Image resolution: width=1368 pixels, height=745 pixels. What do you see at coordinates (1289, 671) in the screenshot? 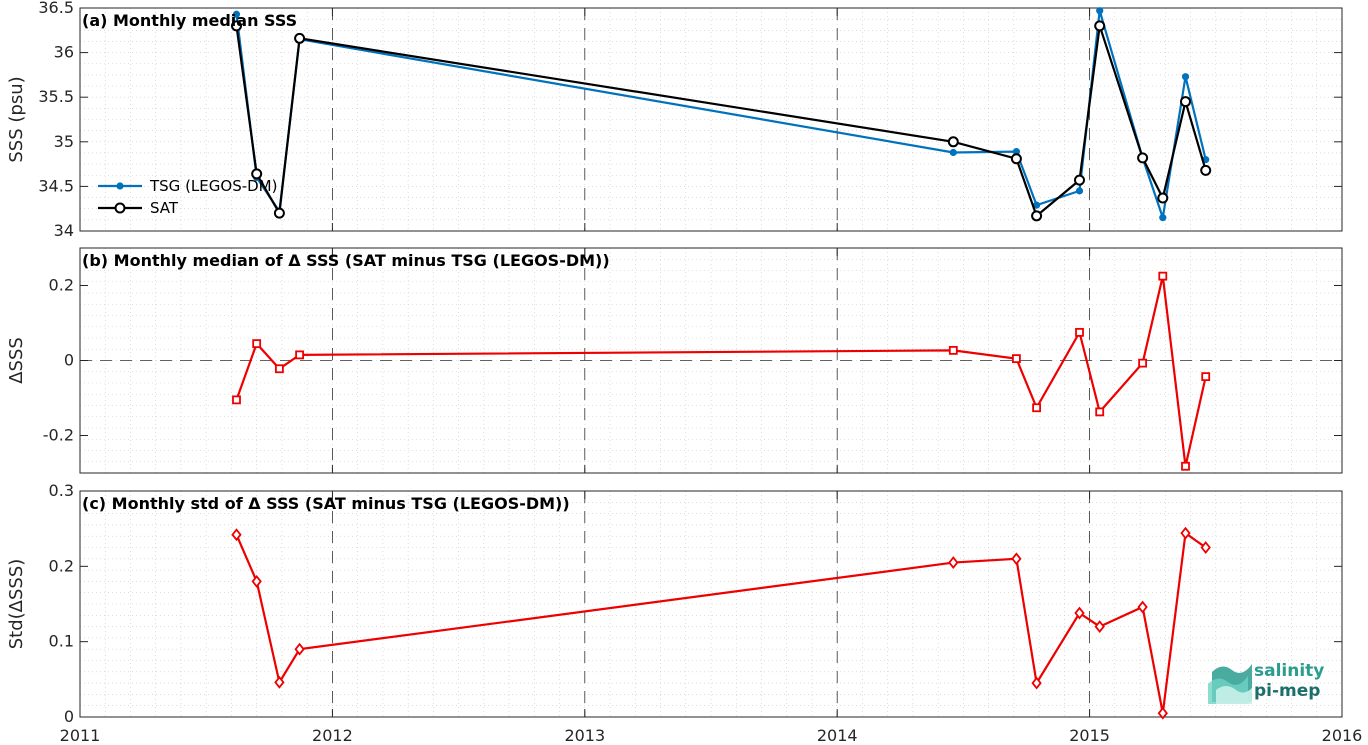
I see `logo-text-line1: salinity` at bounding box center [1289, 671].